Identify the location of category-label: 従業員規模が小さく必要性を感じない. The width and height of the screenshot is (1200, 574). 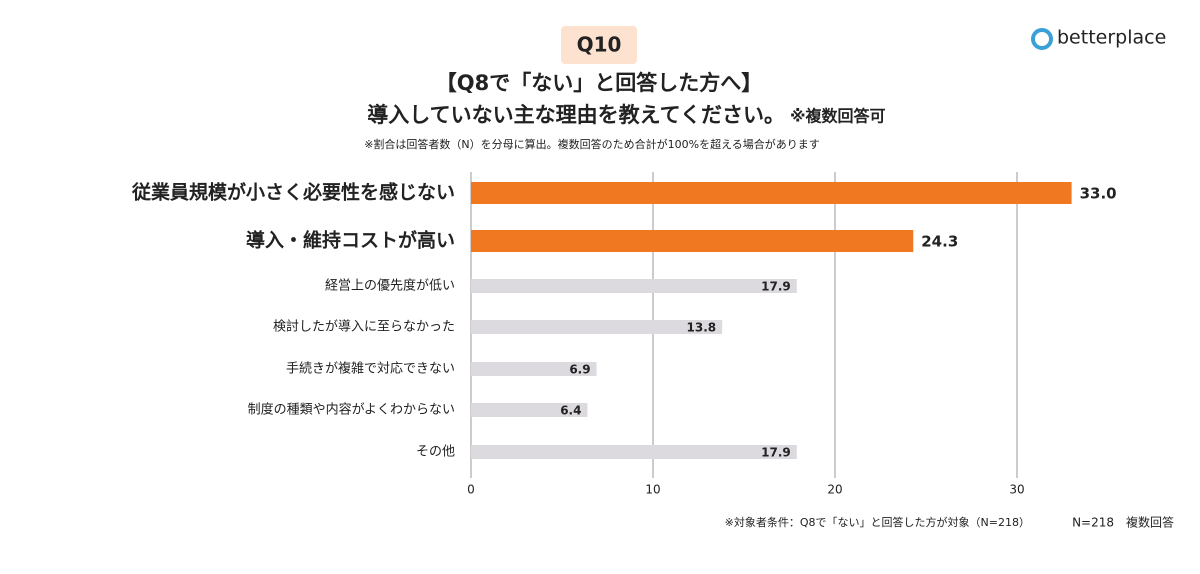
(293, 192).